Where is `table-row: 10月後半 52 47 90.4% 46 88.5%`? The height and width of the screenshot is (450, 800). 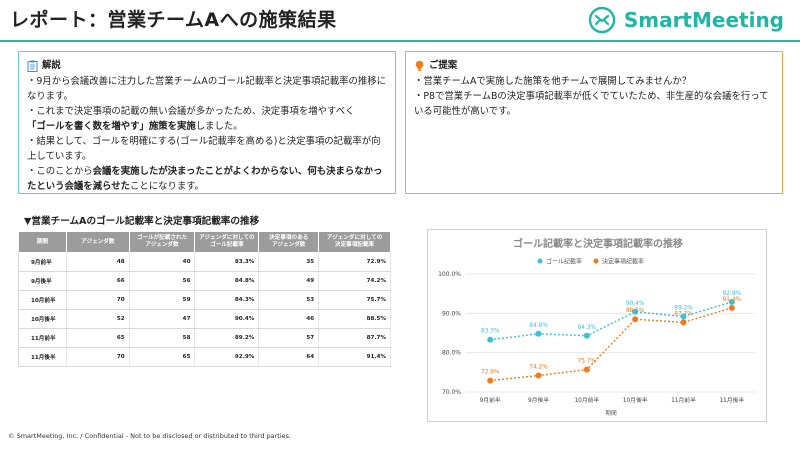
table-row: 10月後半 52 47 90.4% 46 88.5% is located at coordinates (204, 319).